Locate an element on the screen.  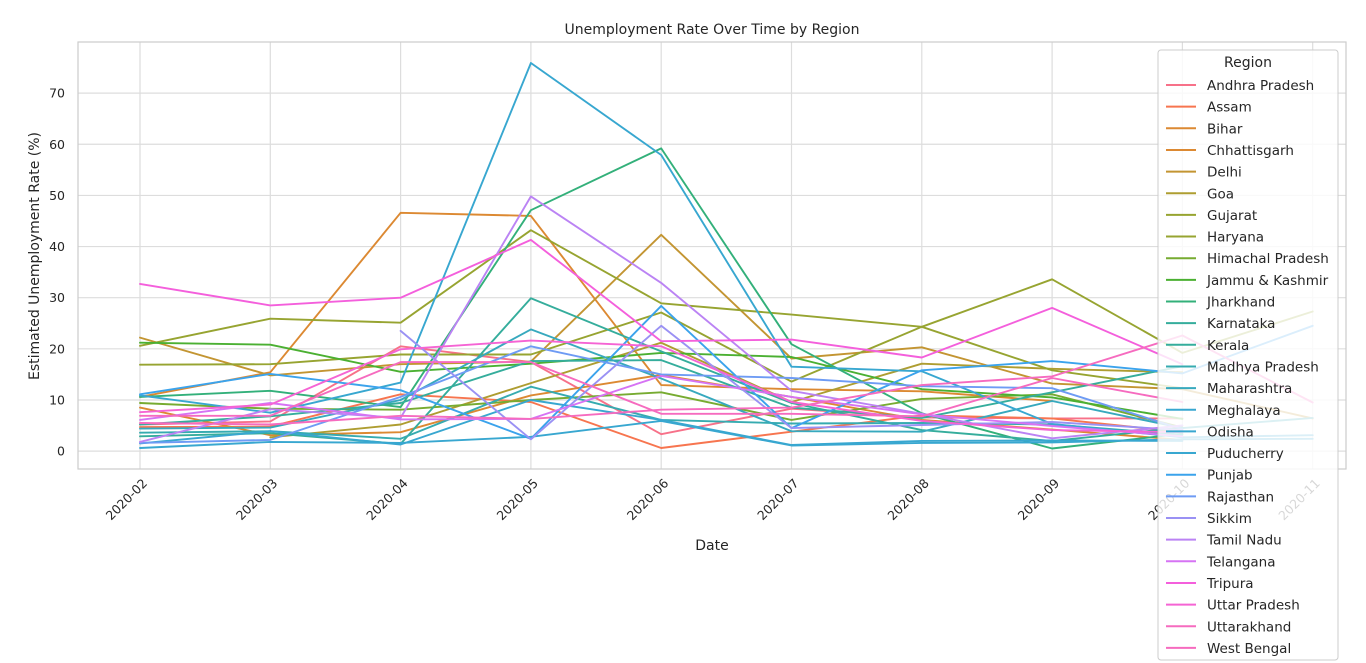
legend-label: Jharkhand is located at coordinates (1240, 303).